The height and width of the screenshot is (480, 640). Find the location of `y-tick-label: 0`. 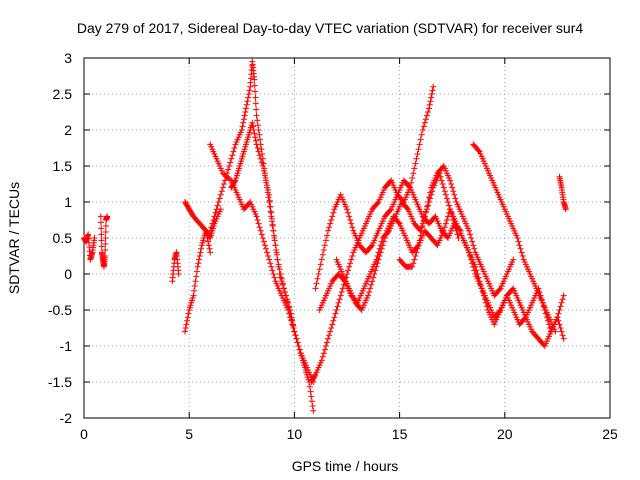

y-tick-label: 0 is located at coordinates (68, 274).